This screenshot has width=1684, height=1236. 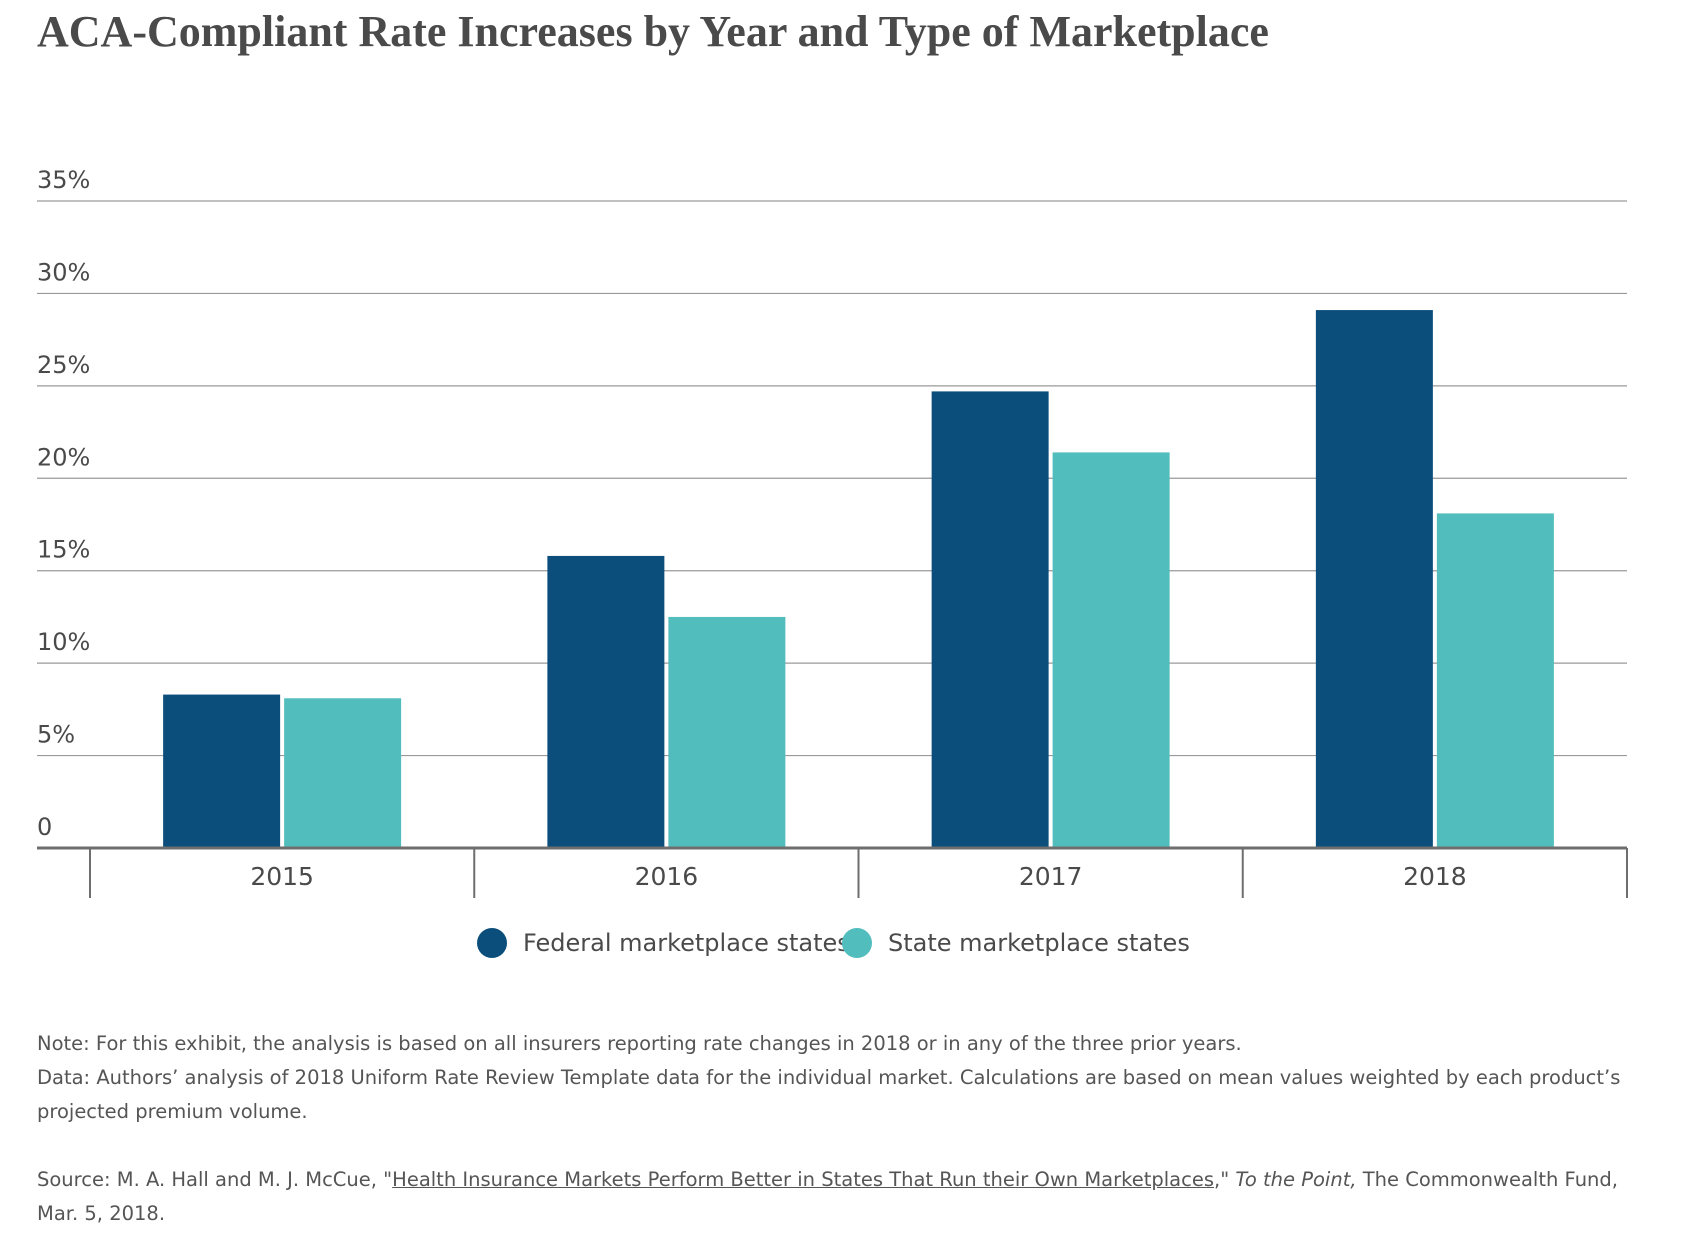 I want to click on source-suffix: The Commonwealth Fund, Mar. 5, 2018., so click(x=827, y=1196).